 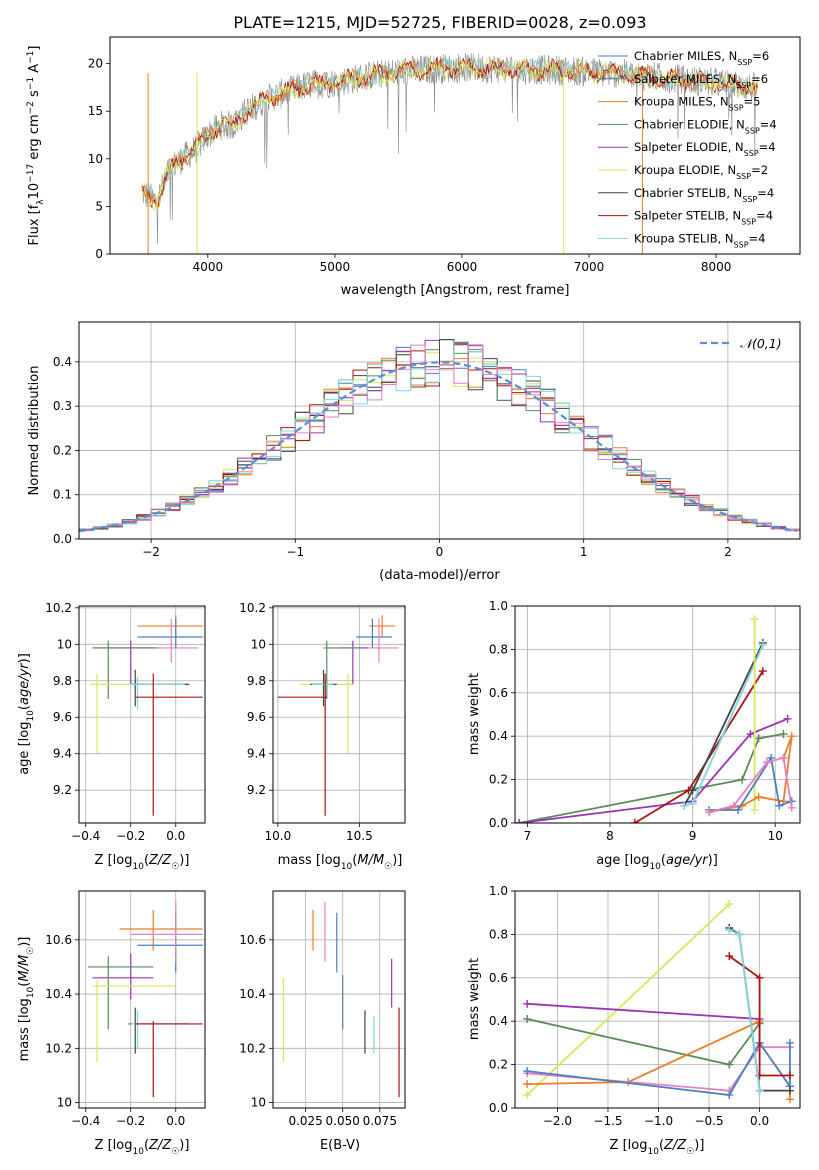 What do you see at coordinates (339, 714) in the screenshot?
I see `age-vs-mass-frame` at bounding box center [339, 714].